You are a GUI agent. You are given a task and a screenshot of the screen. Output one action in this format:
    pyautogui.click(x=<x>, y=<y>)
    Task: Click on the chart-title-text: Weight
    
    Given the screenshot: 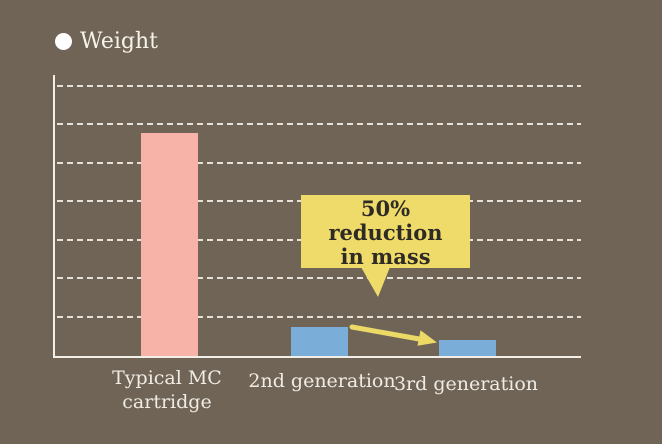 What is the action you would take?
    pyautogui.click(x=119, y=41)
    